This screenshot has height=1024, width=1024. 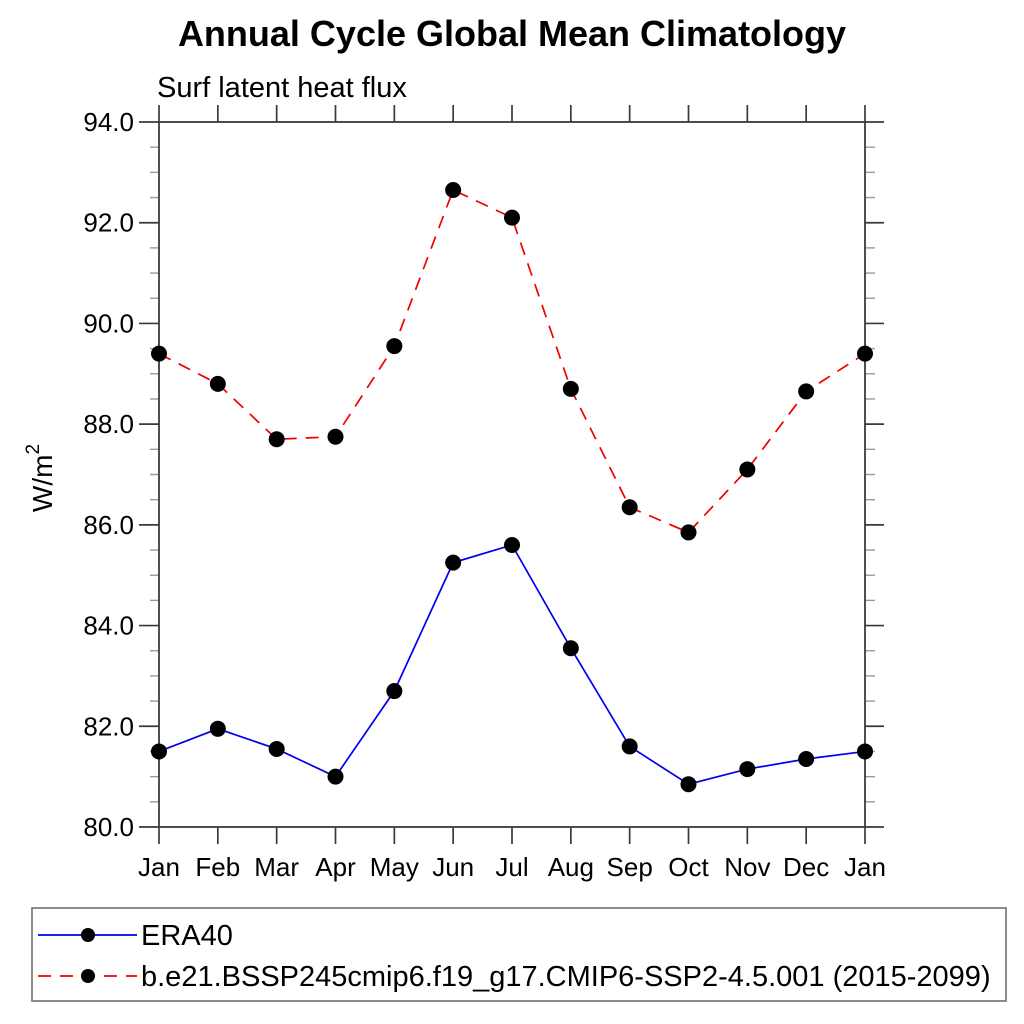 I want to click on y-axis-label-exponent: 2, so click(x=33, y=449).